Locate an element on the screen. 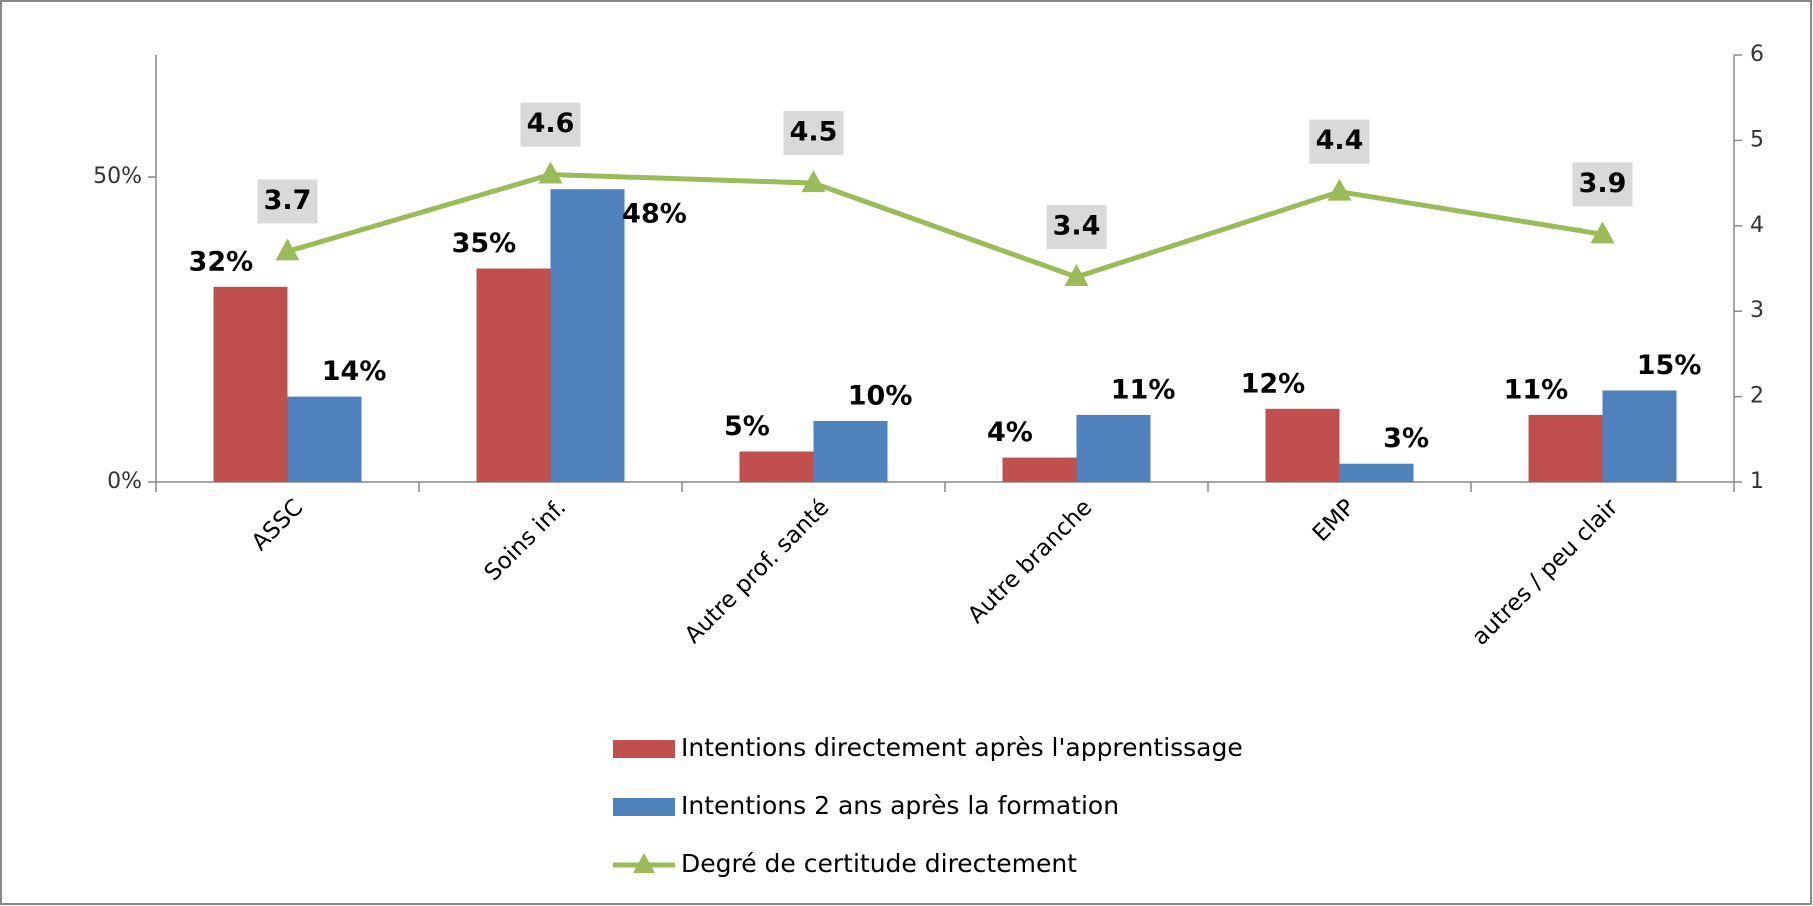  y2-tick-label: 1 is located at coordinates (1757, 481).